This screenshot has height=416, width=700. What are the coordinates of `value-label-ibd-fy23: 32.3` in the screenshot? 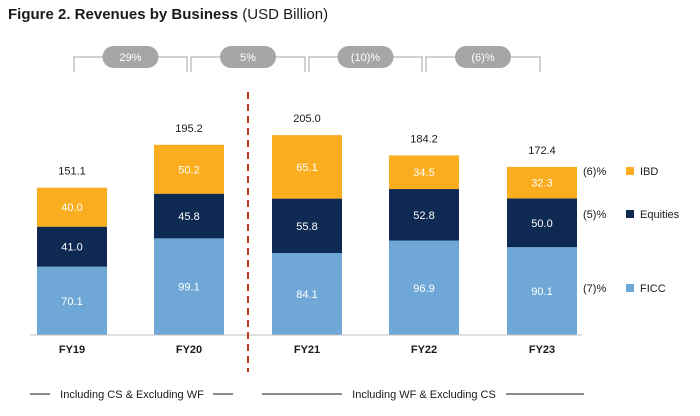 It's located at (541, 184).